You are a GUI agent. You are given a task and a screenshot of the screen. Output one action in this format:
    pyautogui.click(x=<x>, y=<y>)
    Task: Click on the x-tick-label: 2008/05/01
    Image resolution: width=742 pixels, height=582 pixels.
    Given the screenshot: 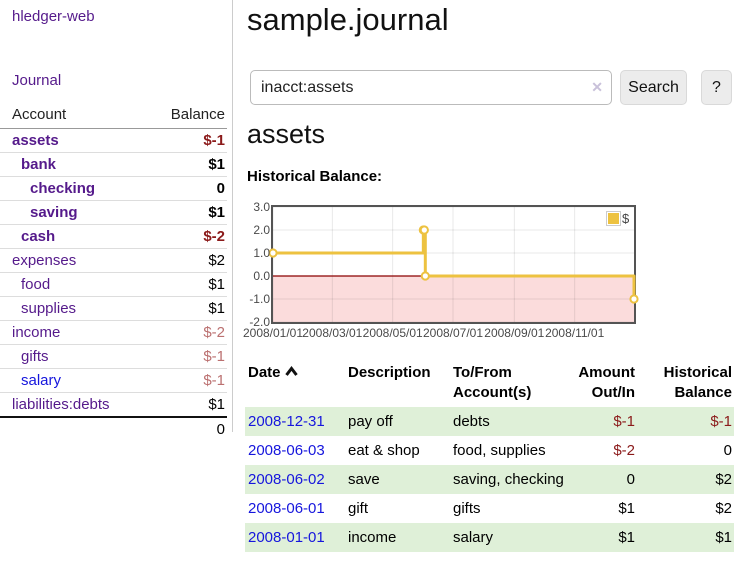 What is the action you would take?
    pyautogui.click(x=392, y=333)
    